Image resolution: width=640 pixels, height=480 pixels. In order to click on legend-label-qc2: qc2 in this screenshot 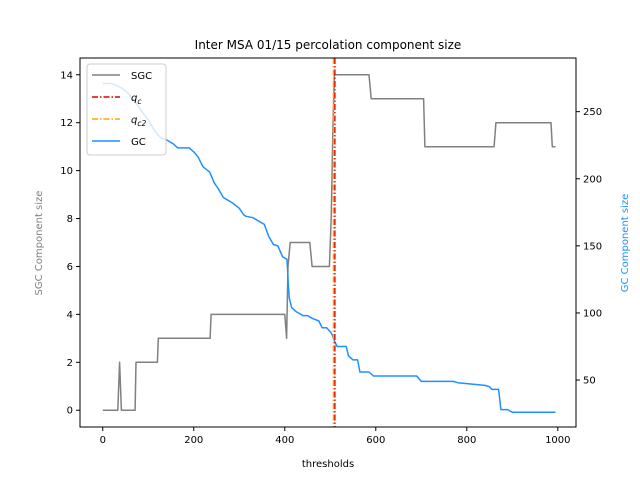, I will do `click(138, 121)`.